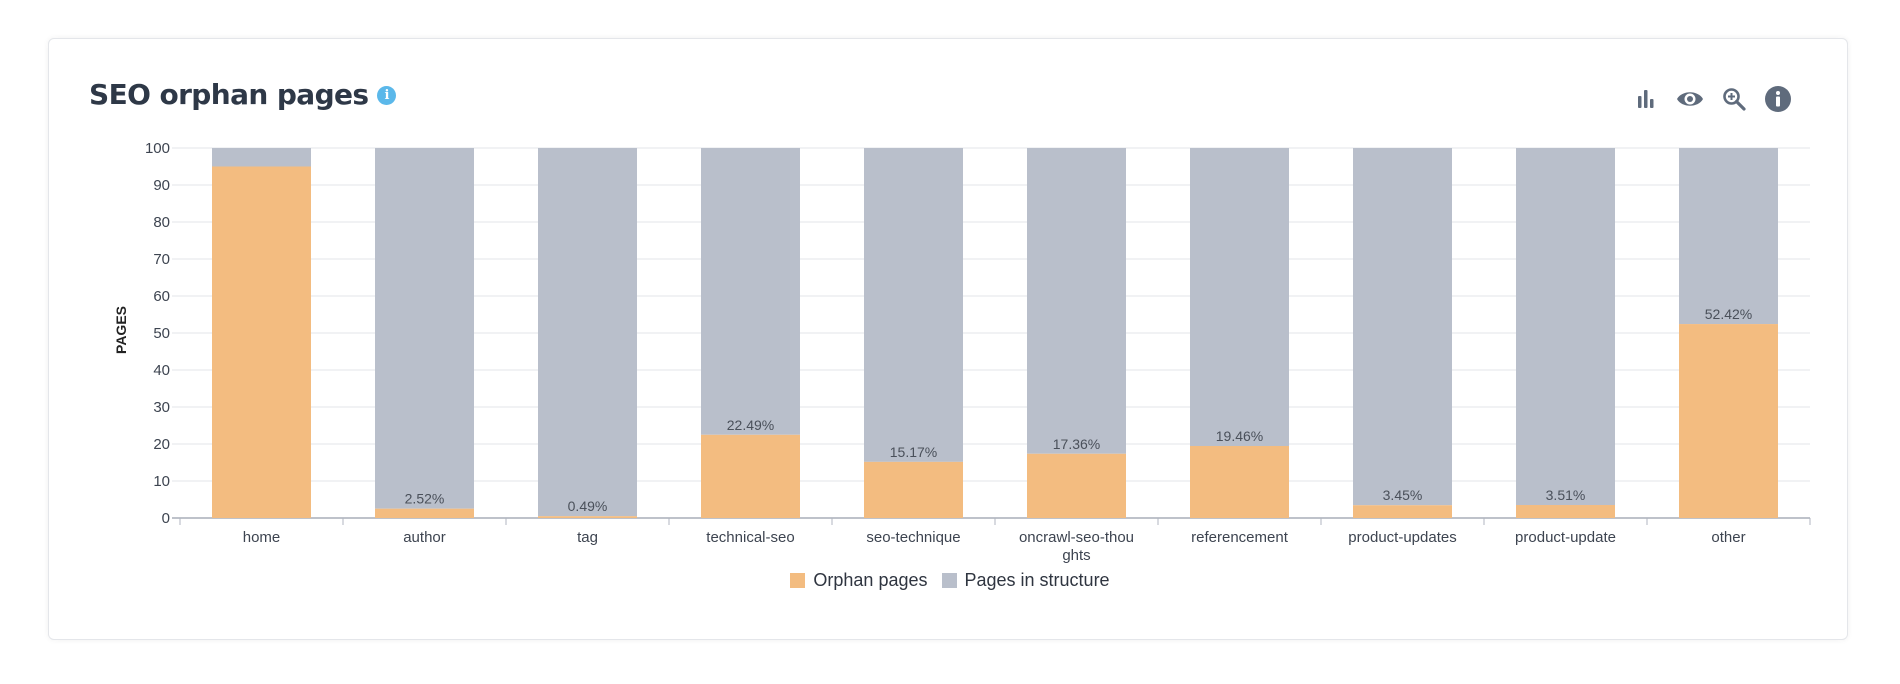  I want to click on data-label: 17.36%, so click(1076, 444).